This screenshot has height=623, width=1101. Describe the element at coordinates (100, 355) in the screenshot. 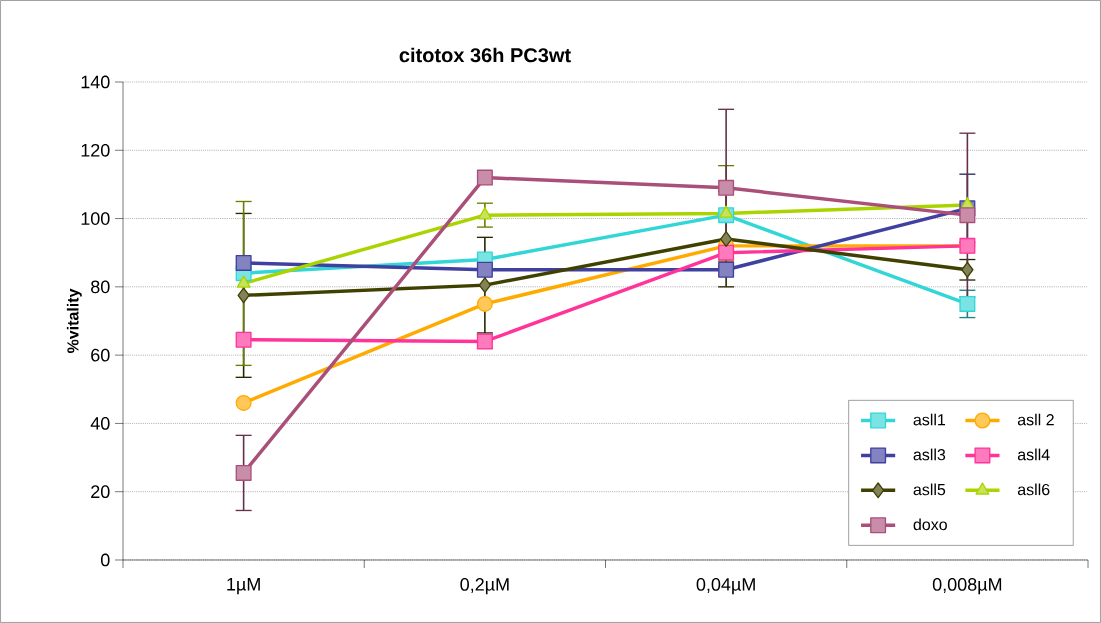

I see `y-tick-label: 60` at that location.